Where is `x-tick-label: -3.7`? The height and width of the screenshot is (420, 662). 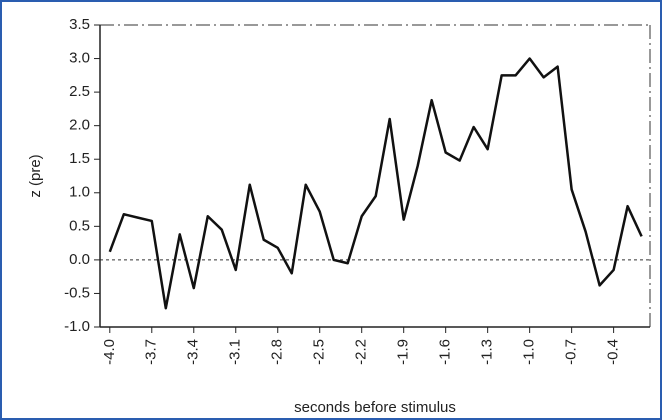
x-tick-label: -3.7 is located at coordinates (151, 352).